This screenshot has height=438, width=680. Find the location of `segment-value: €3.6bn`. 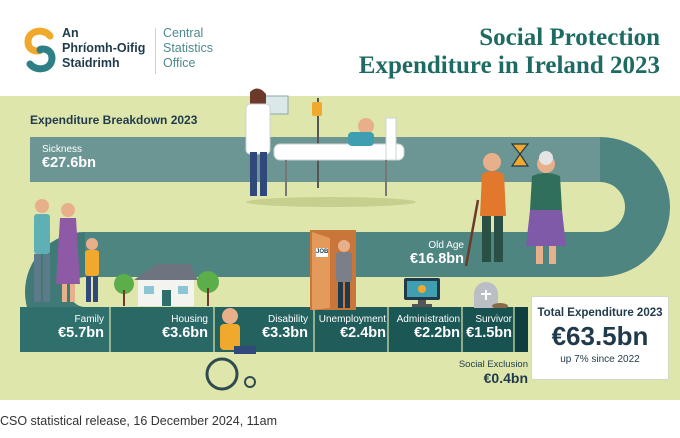

segment-value: €3.6bn is located at coordinates (185, 333).